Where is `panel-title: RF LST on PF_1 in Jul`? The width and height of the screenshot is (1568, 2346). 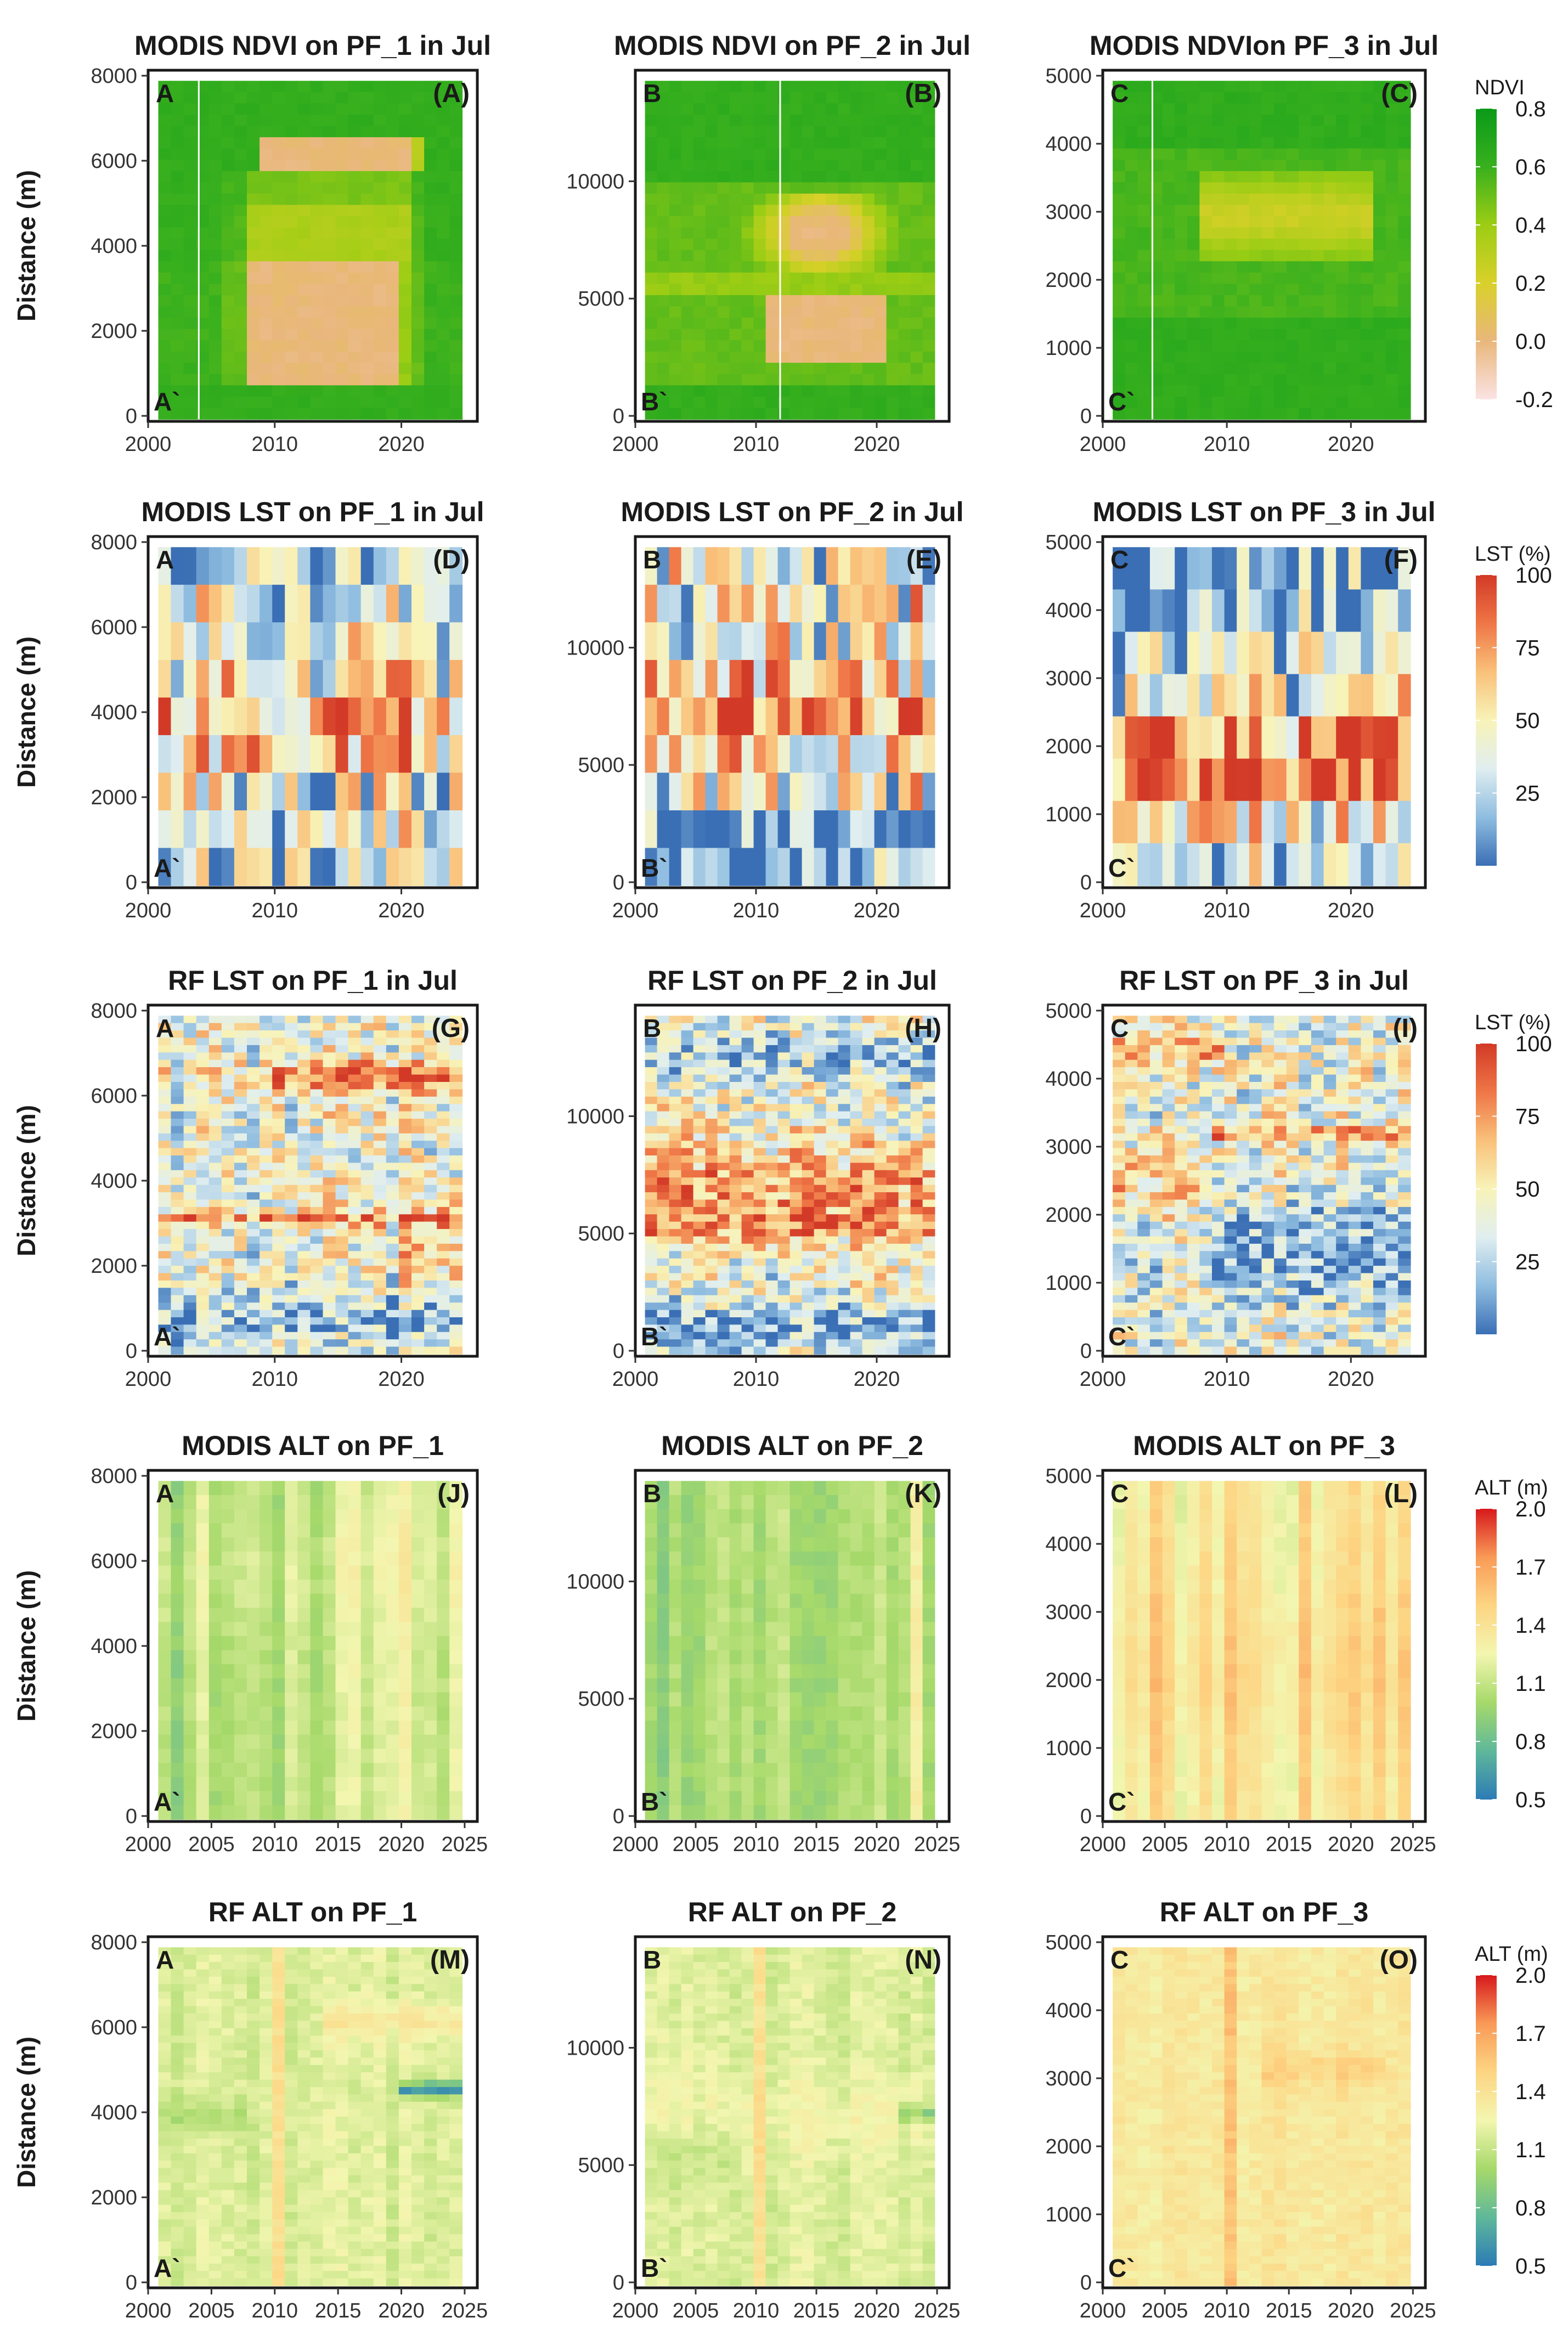 panel-title: RF LST on PF_1 in Jul is located at coordinates (313, 980).